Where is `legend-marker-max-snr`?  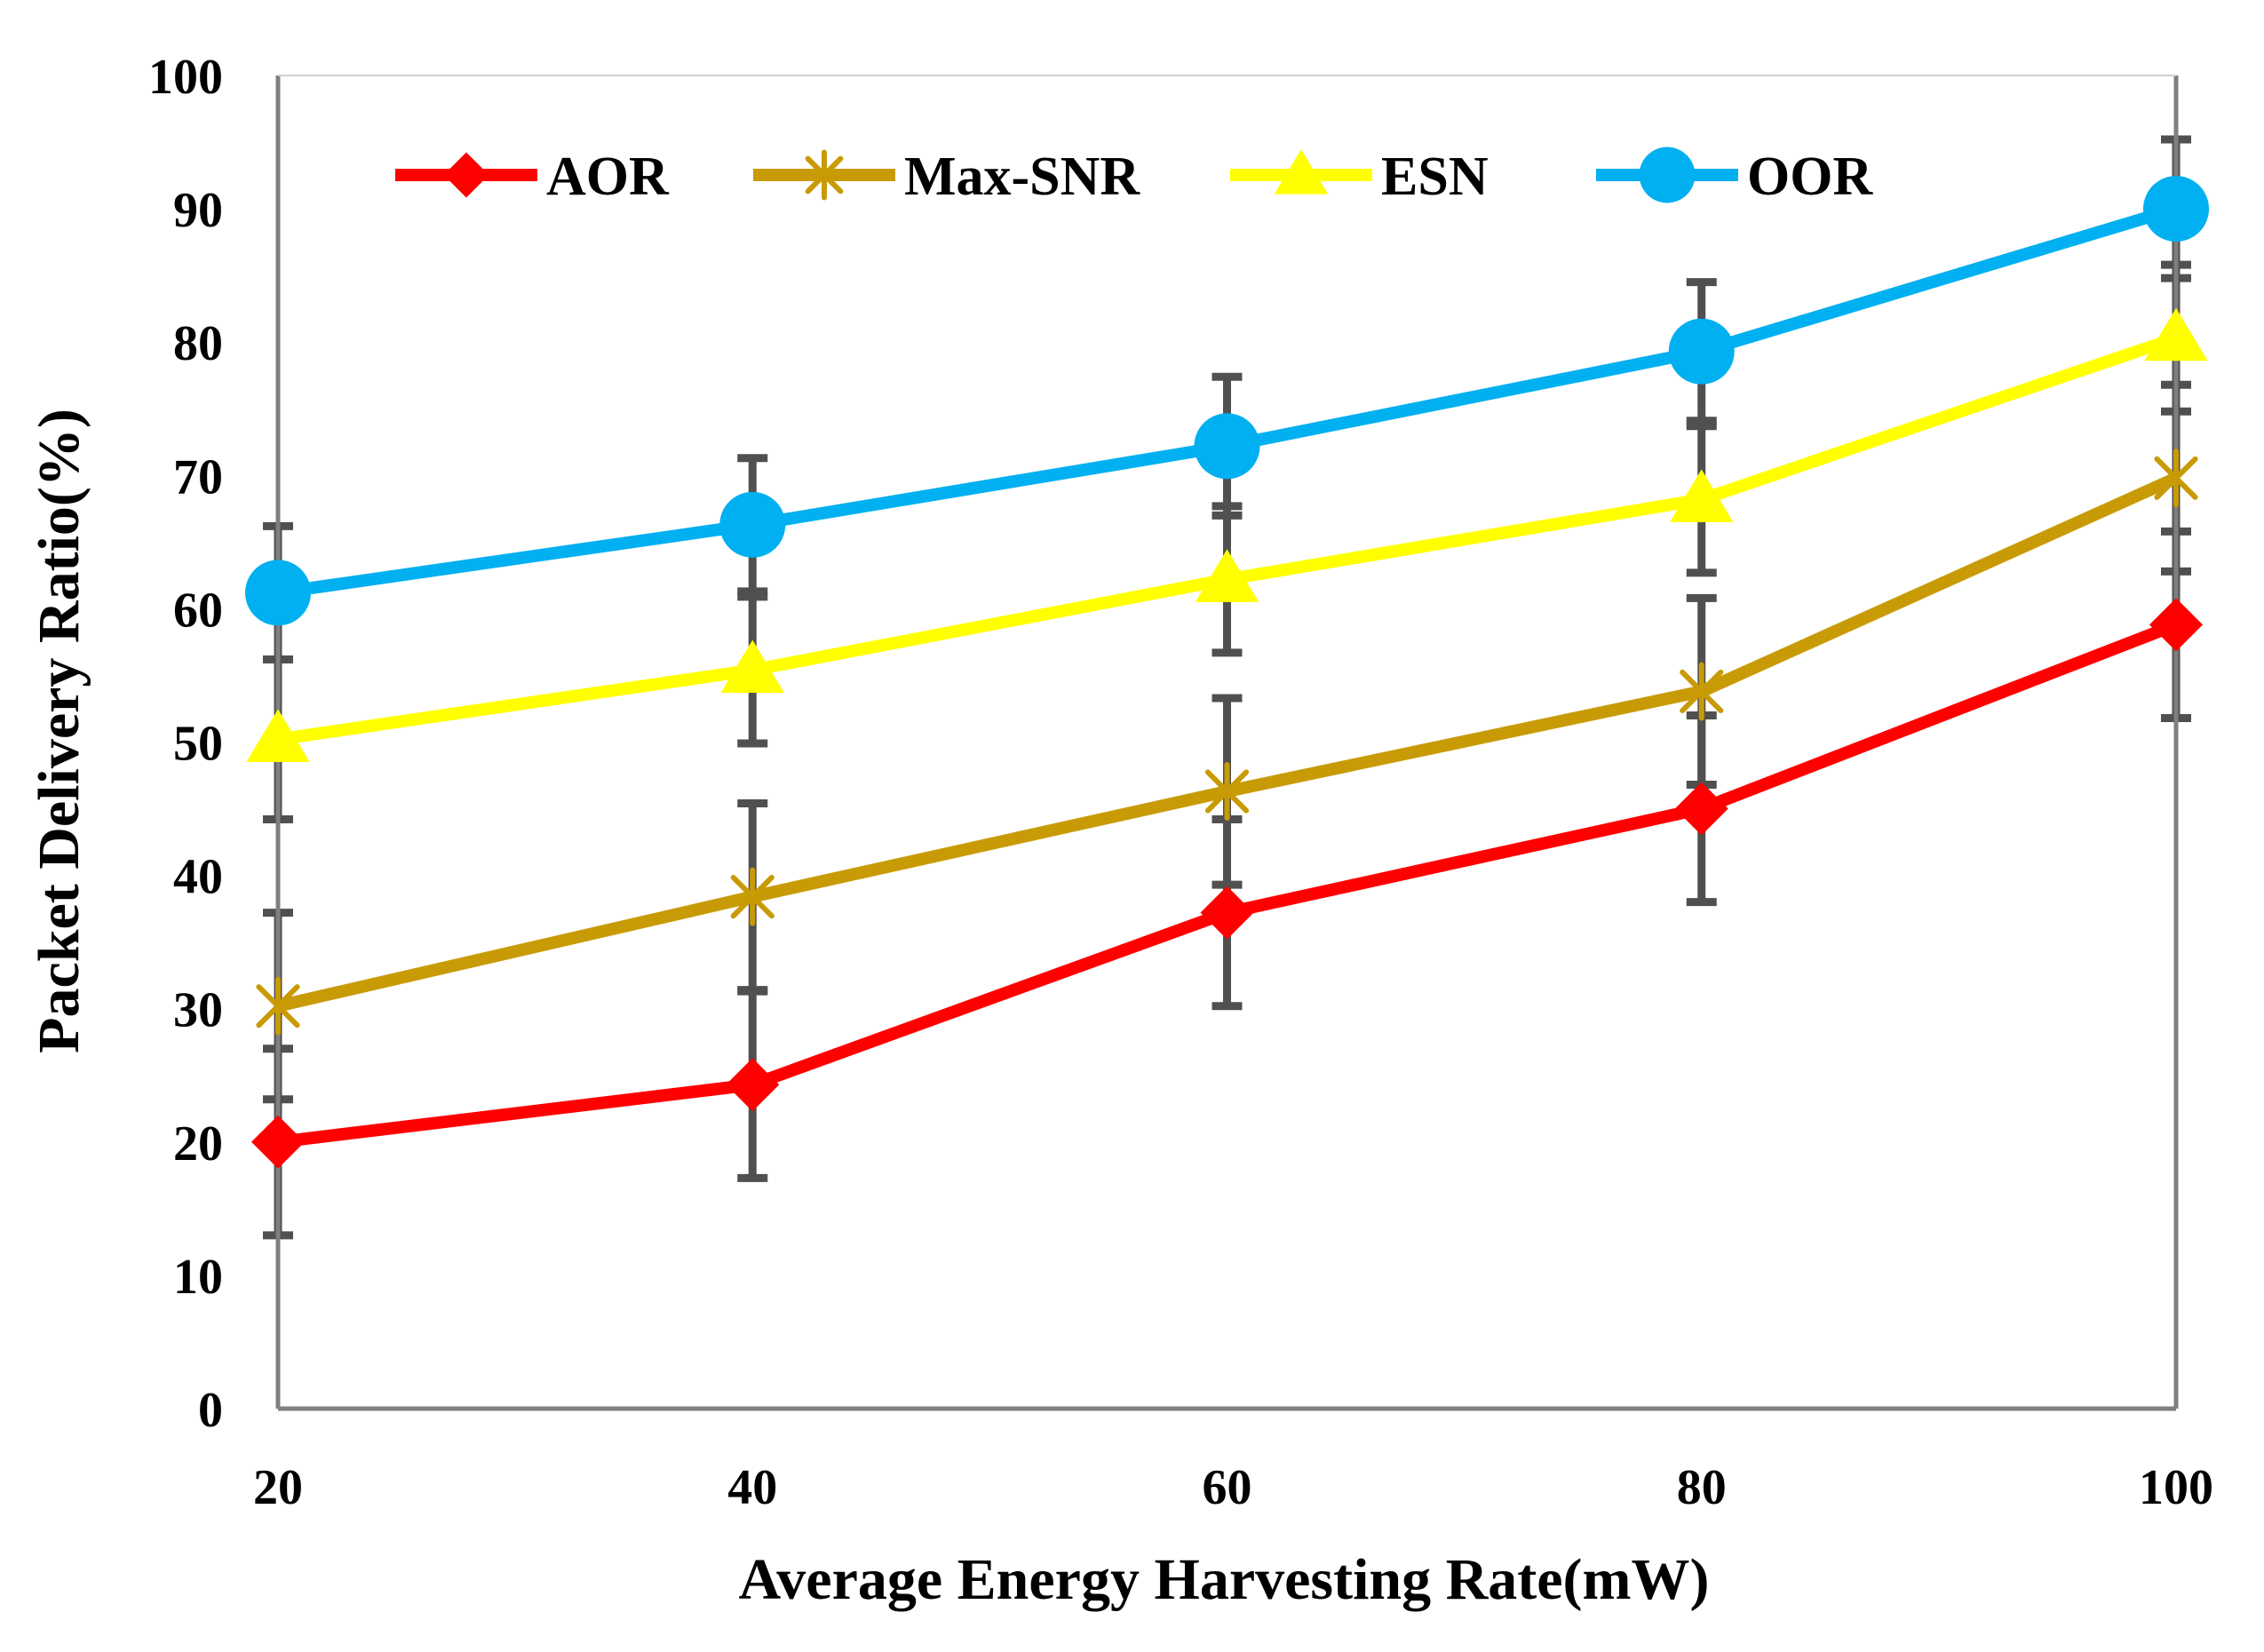
legend-marker-max-snr is located at coordinates (825, 175).